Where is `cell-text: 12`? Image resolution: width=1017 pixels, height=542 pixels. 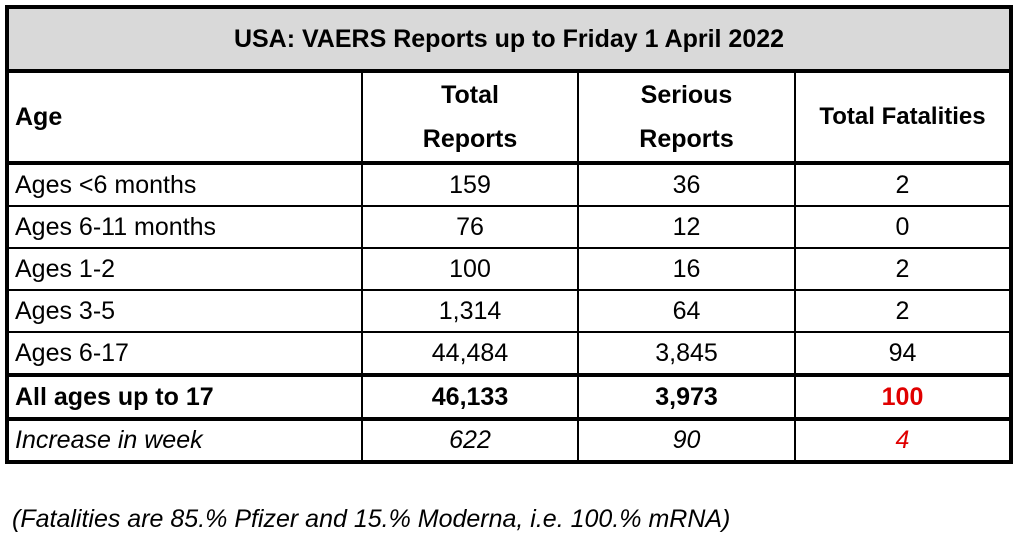 cell-text: 12 is located at coordinates (686, 226).